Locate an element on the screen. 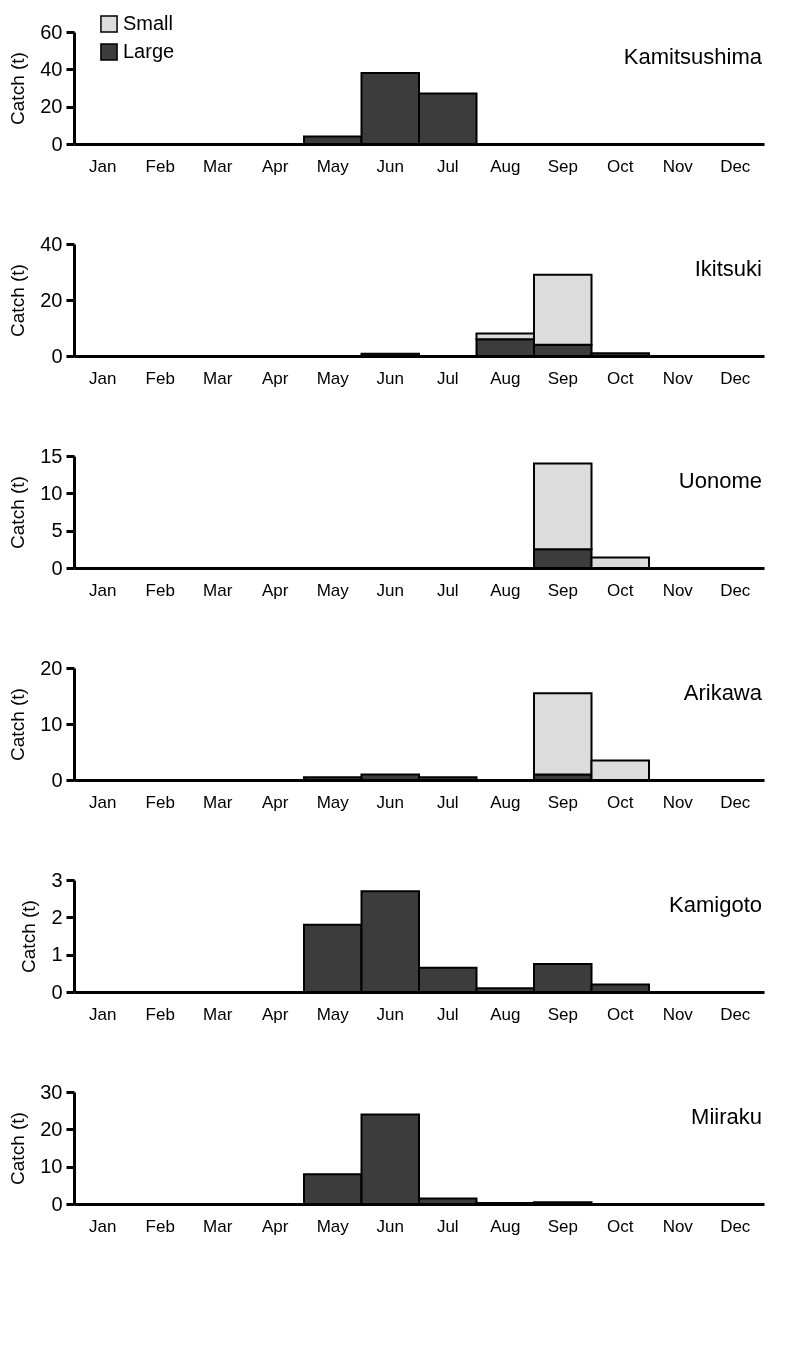  annotation: Kamigoto is located at coordinates (715, 904).